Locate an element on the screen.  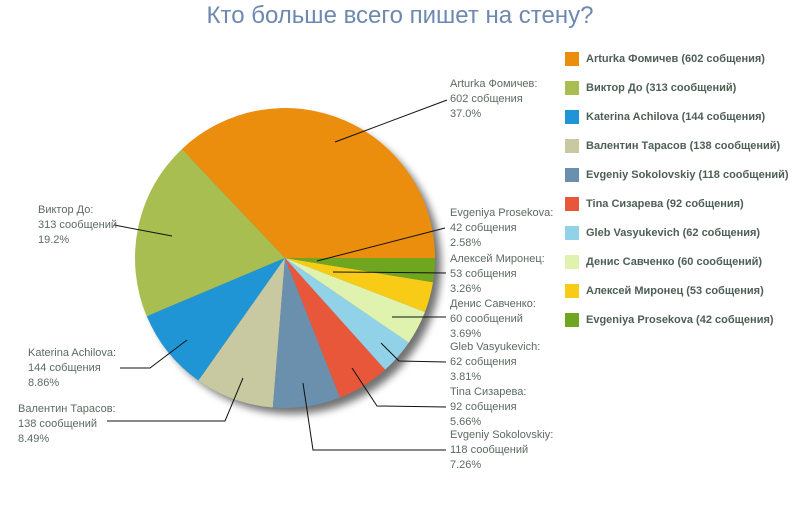
legend-item-1: Виктор До (313 сообщений) is located at coordinates (650, 88).